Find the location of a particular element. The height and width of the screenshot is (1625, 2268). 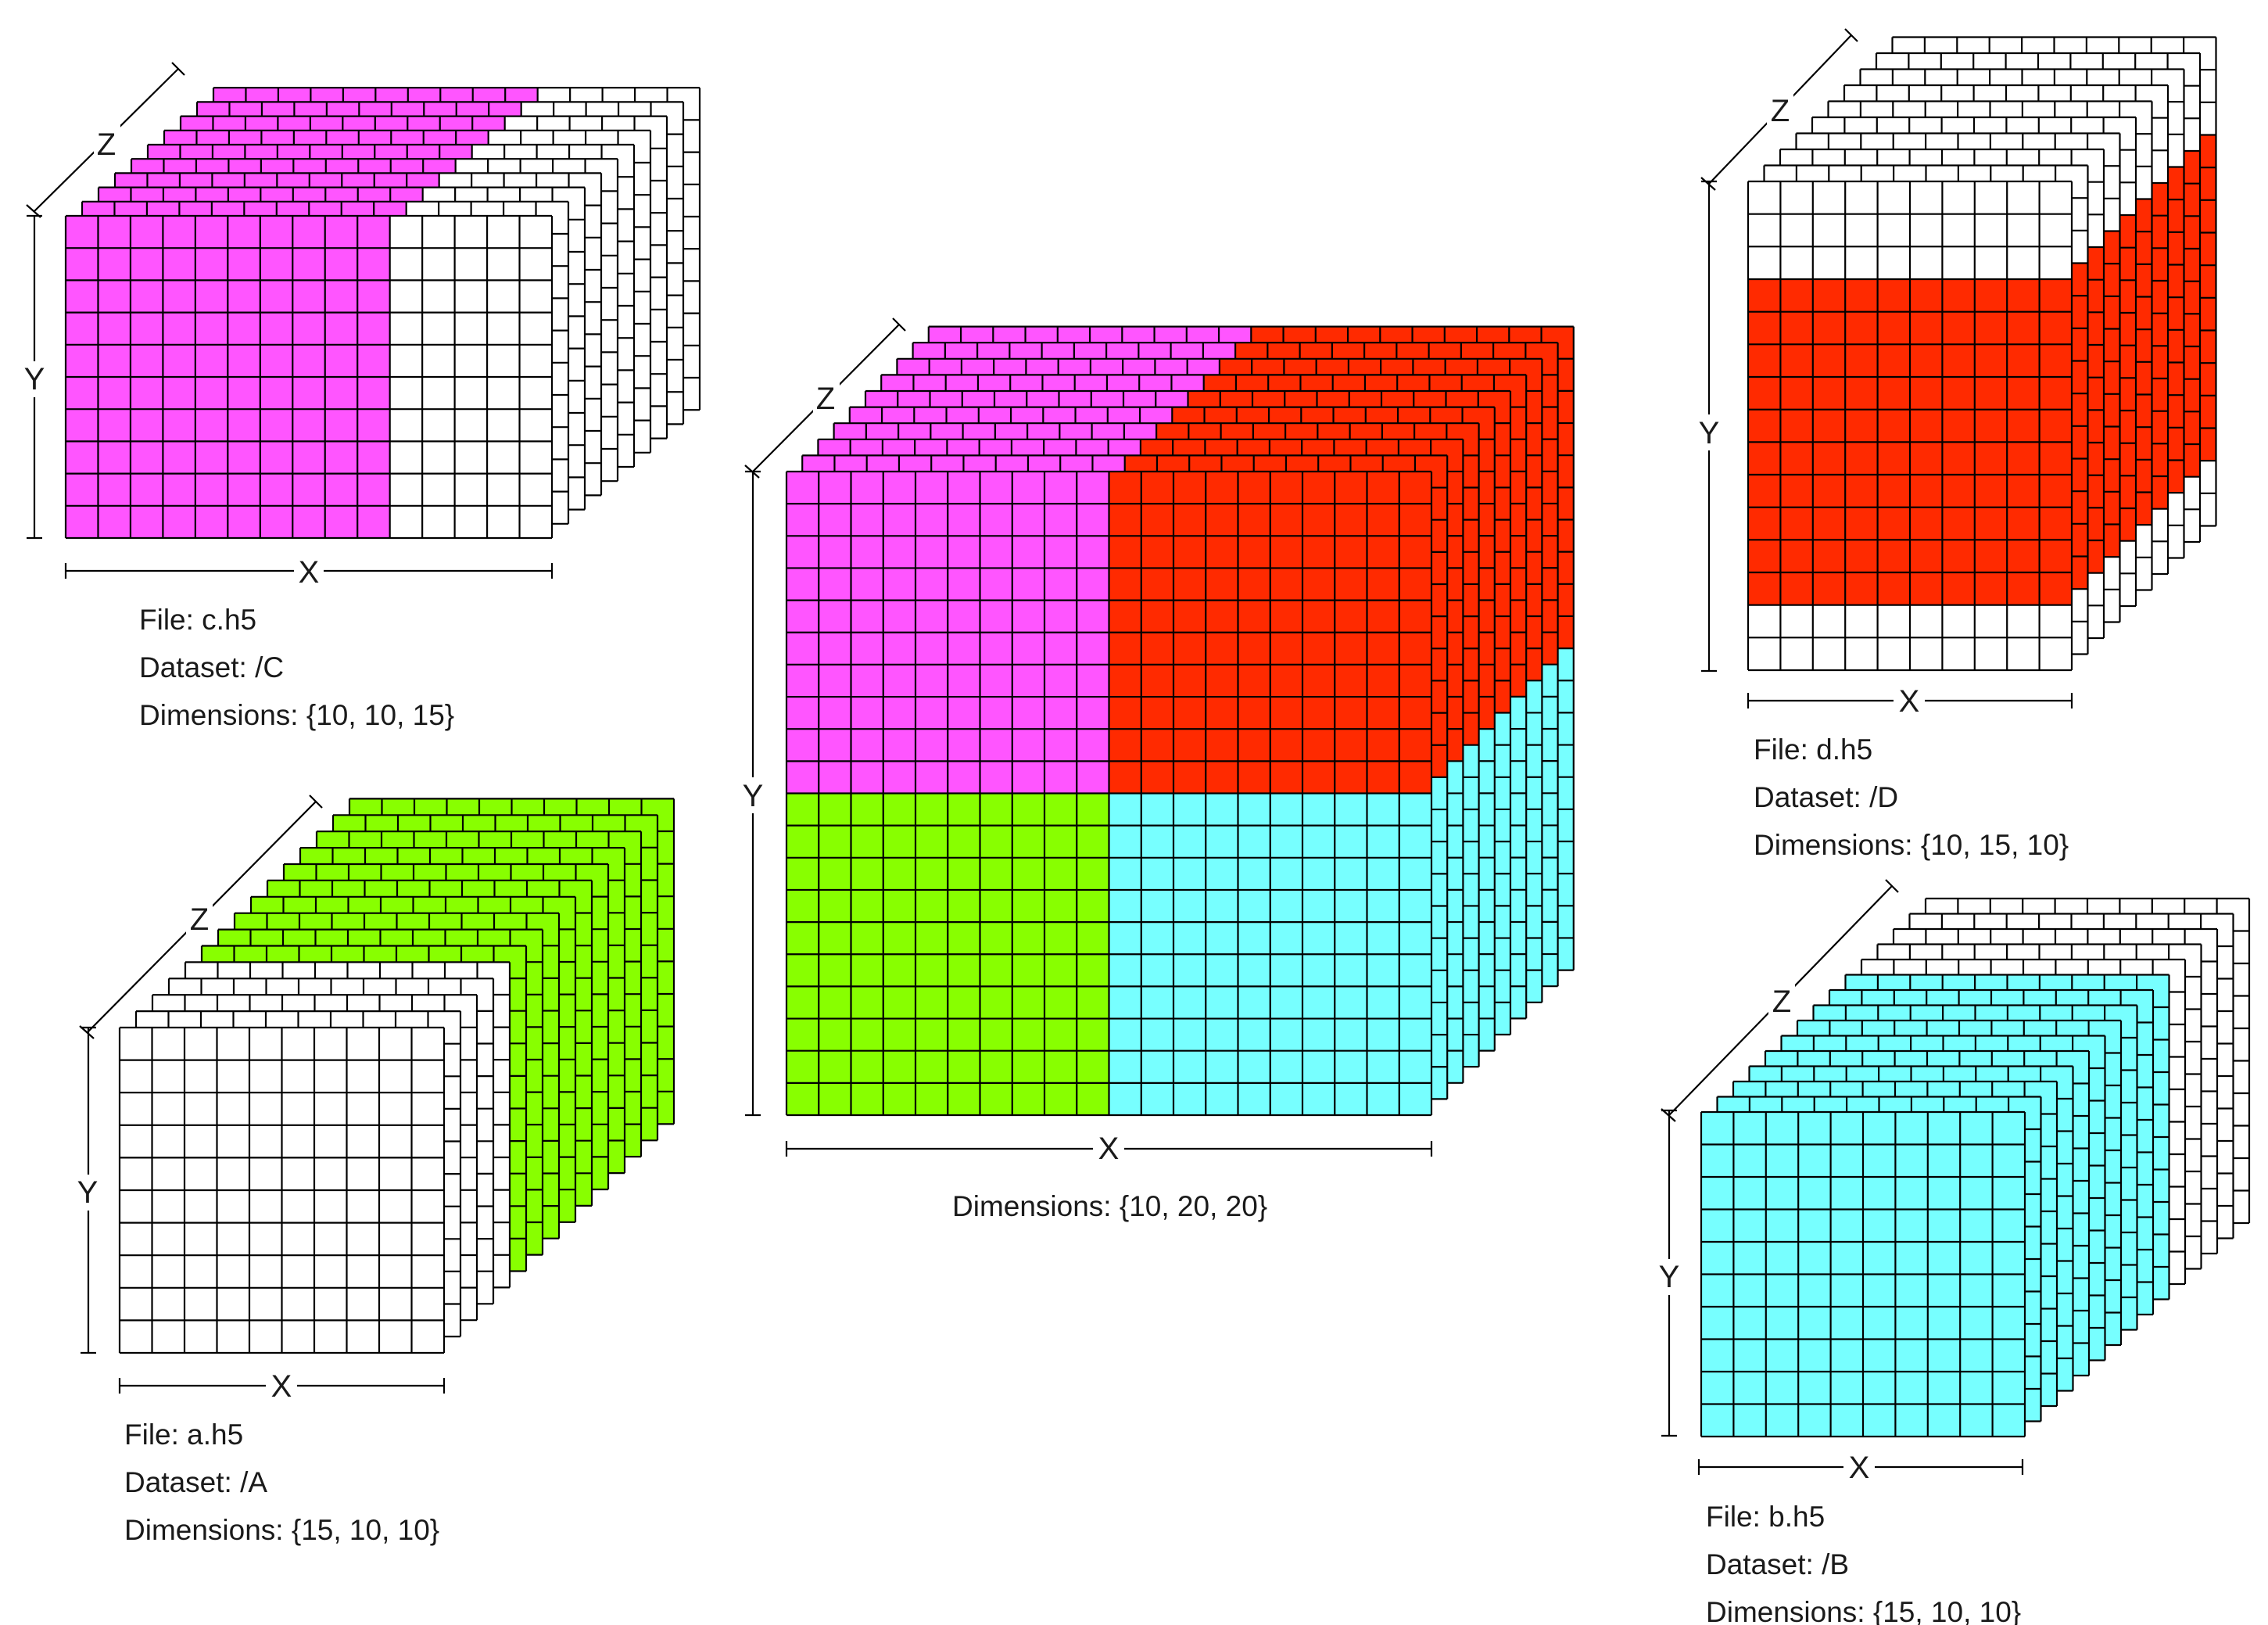

dataset-c-x-label: X is located at coordinates (310, 572).